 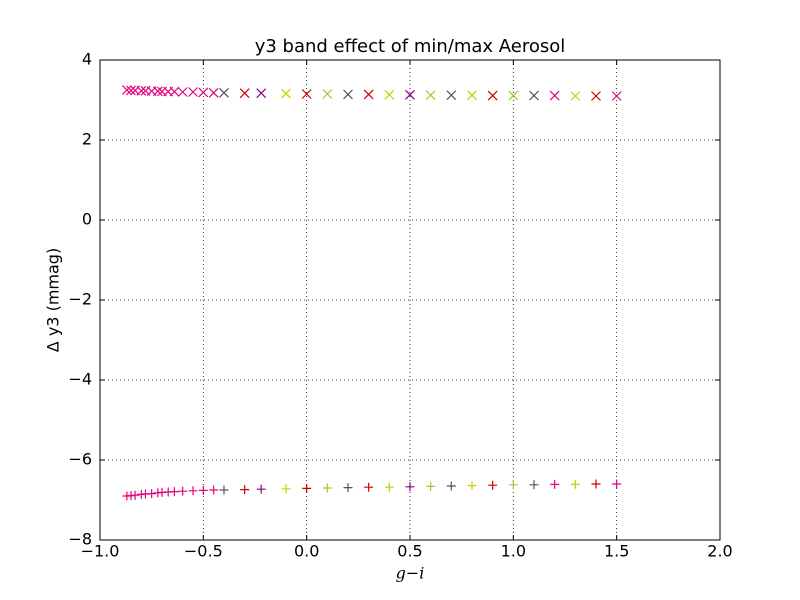 I want to click on y-tick-label: 0, so click(x=87, y=219).